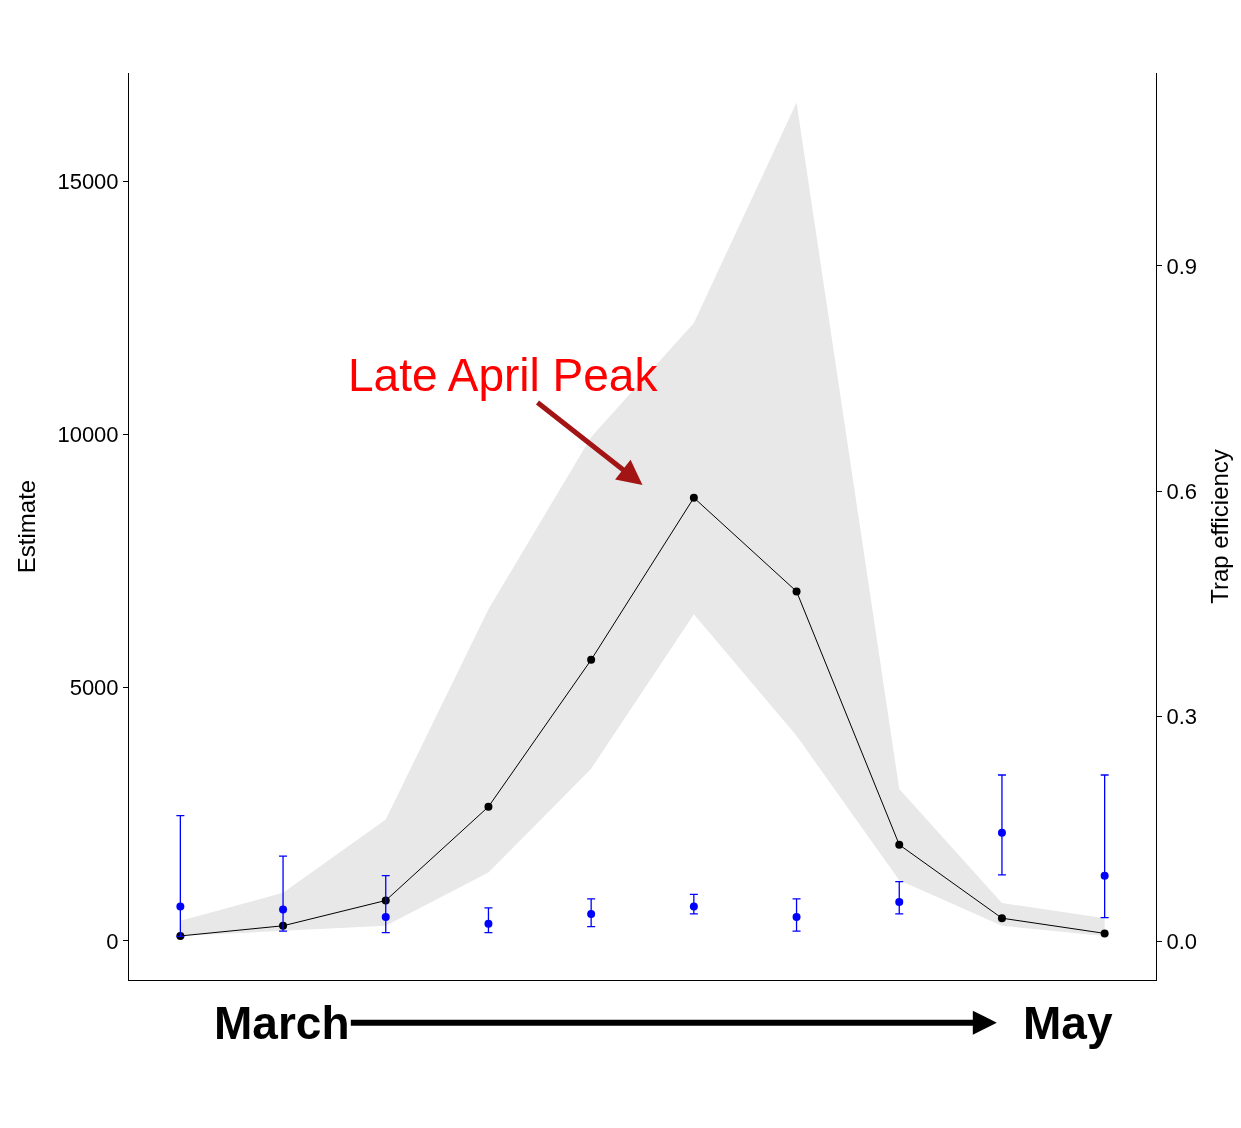 Image resolution: width=1241 pixels, height=1128 pixels. Describe the element at coordinates (1181, 491) in the screenshot. I see `y2-tick-label: 0.6` at that location.